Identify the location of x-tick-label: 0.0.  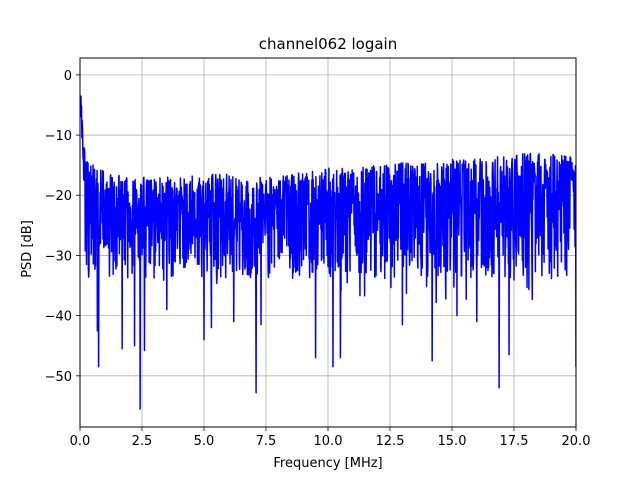
(80, 441).